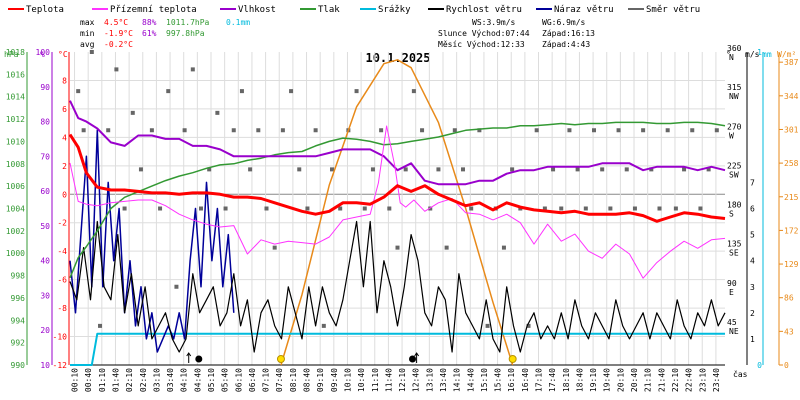  What do you see at coordinates (566, 380) in the screenshot?
I see `x-tick-label: 18:10` at bounding box center [566, 380].